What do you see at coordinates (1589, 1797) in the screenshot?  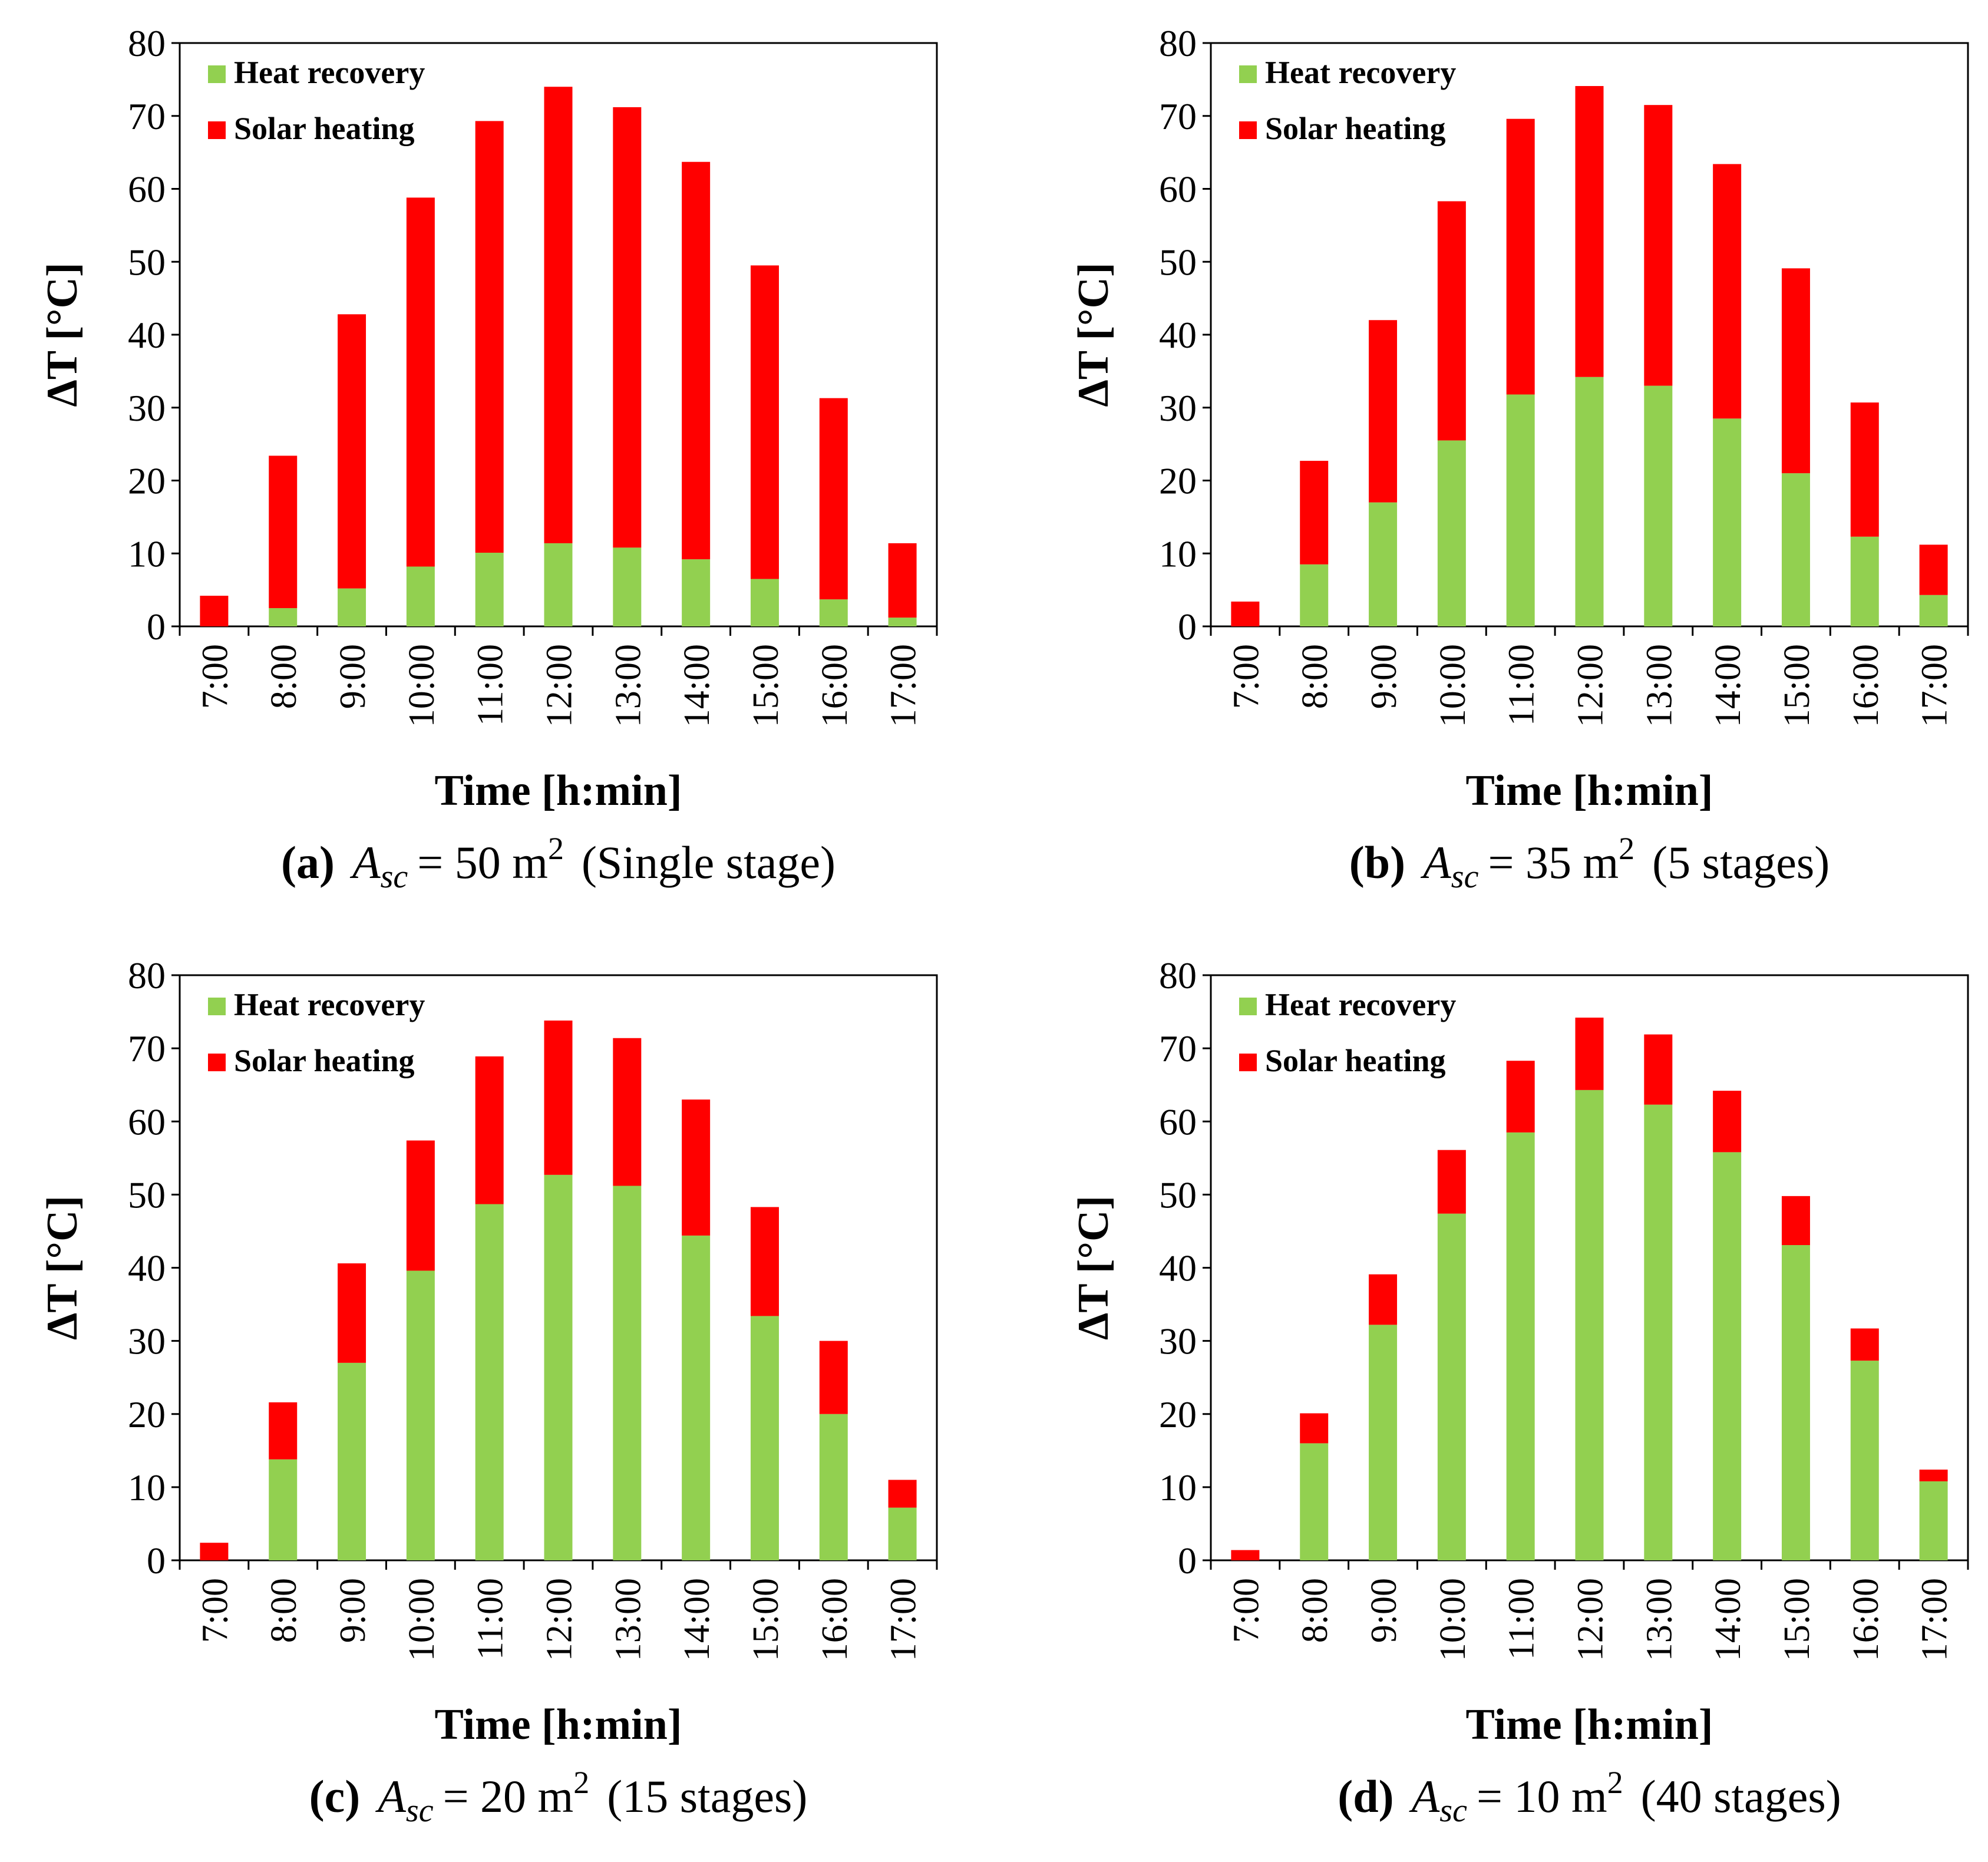 I see `panel-caption: (d) Asc = 10 m2 (40 stages)` at bounding box center [1589, 1797].